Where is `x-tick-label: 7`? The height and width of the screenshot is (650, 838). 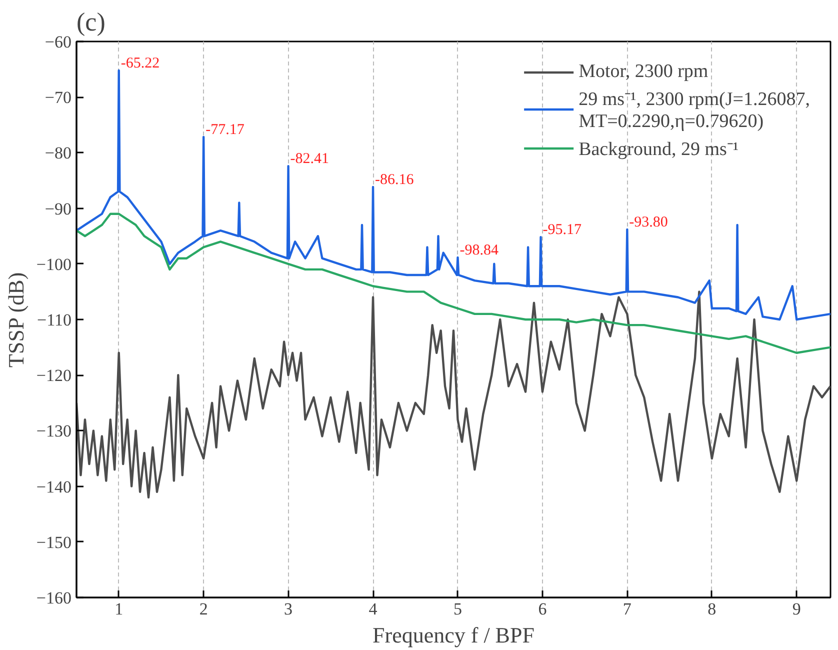
x-tick-label: 7 is located at coordinates (627, 609).